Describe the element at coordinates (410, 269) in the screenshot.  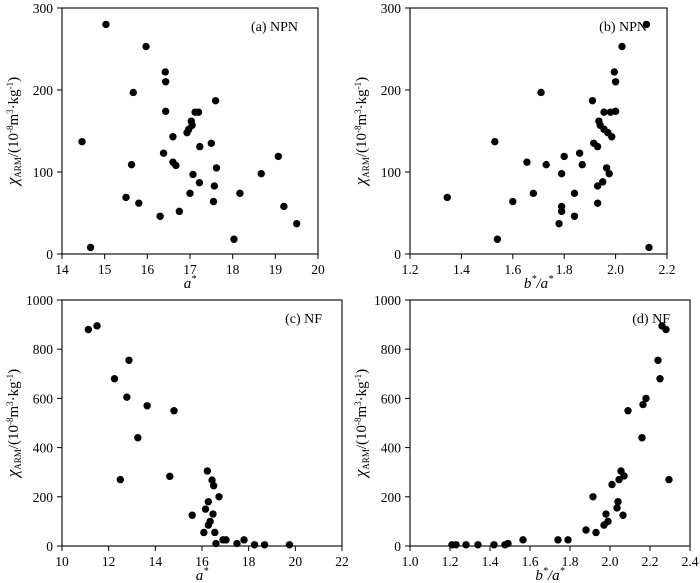
I see `x-tick-label: 1.2` at that location.